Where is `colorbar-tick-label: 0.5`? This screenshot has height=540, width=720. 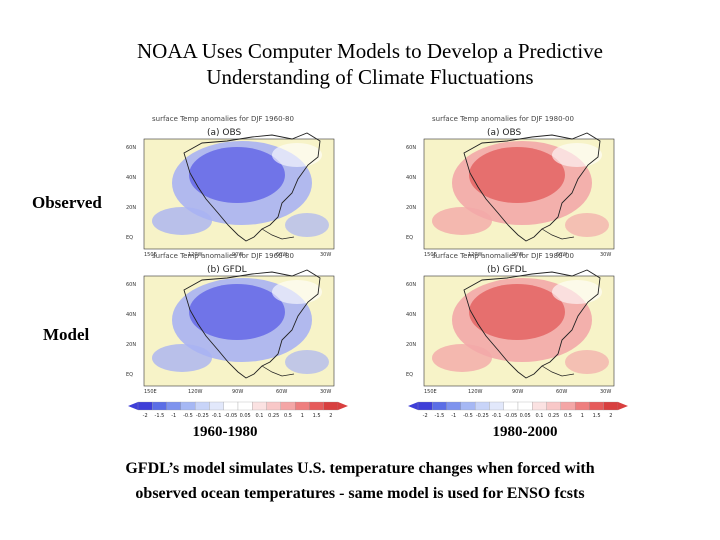
colorbar-tick-label: 0.5 is located at coordinates (568, 415).